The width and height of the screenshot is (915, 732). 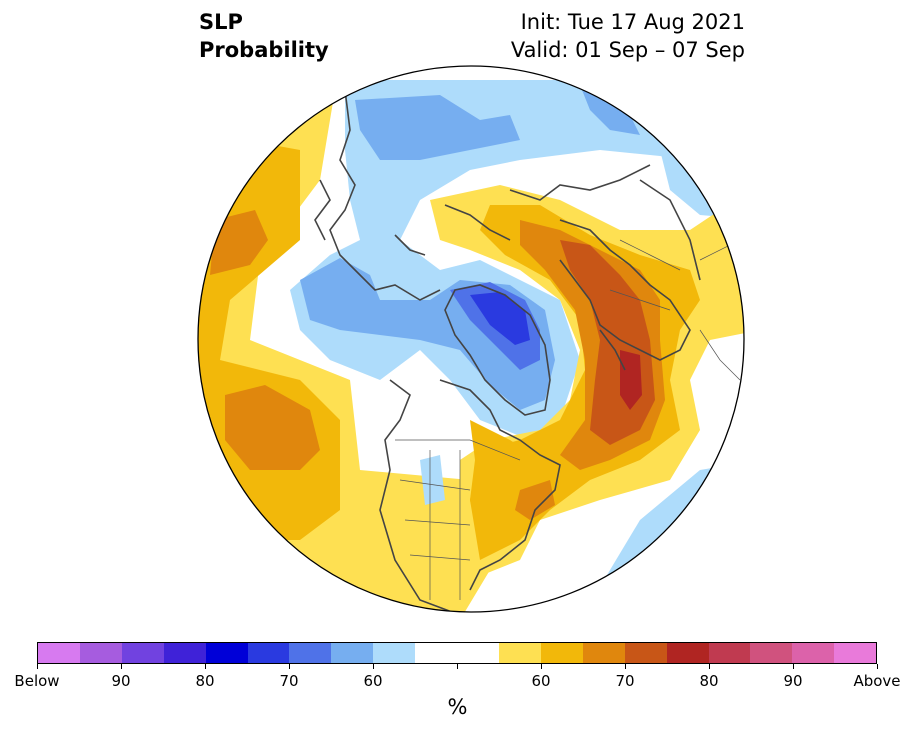 I want to click on above-region-west-70b, so click(x=272, y=427).